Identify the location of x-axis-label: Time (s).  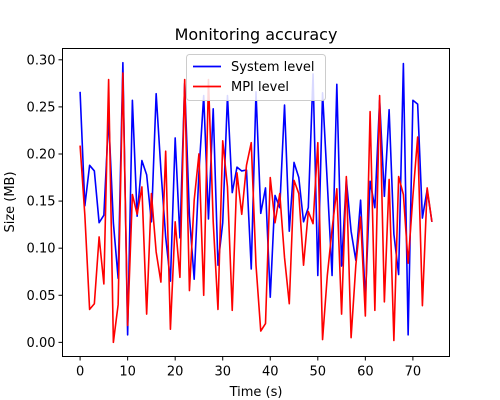
(256, 392).